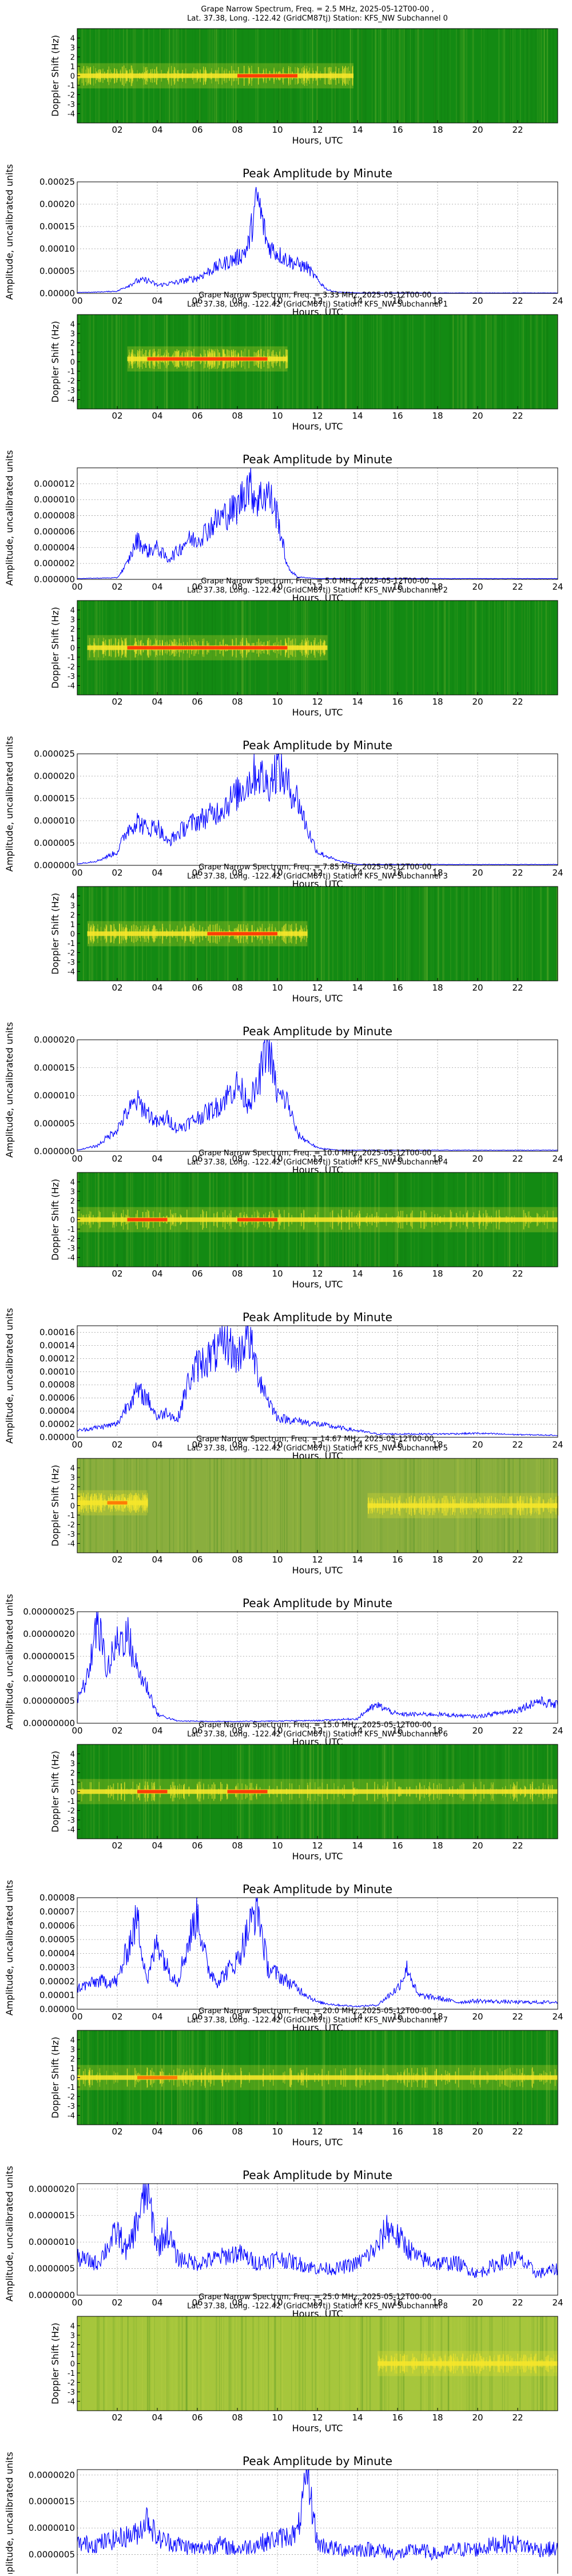  What do you see at coordinates (49, 1634) in the screenshot?
I see `y-tick-label: 0.00000020` at bounding box center [49, 1634].